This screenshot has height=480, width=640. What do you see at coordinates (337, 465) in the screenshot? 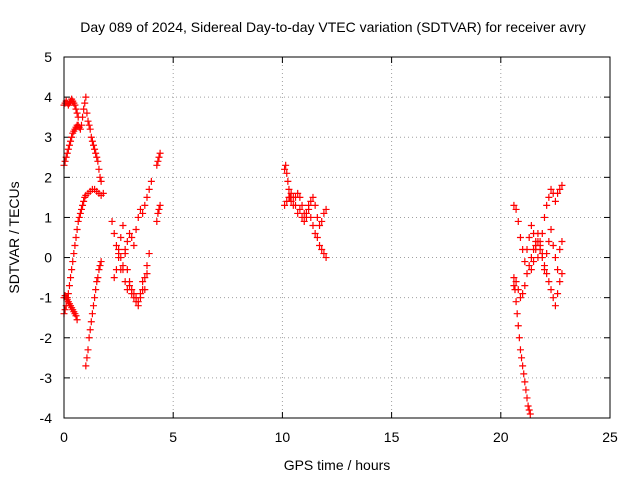
I see `x-axis-label: GPS time / hours` at bounding box center [337, 465].